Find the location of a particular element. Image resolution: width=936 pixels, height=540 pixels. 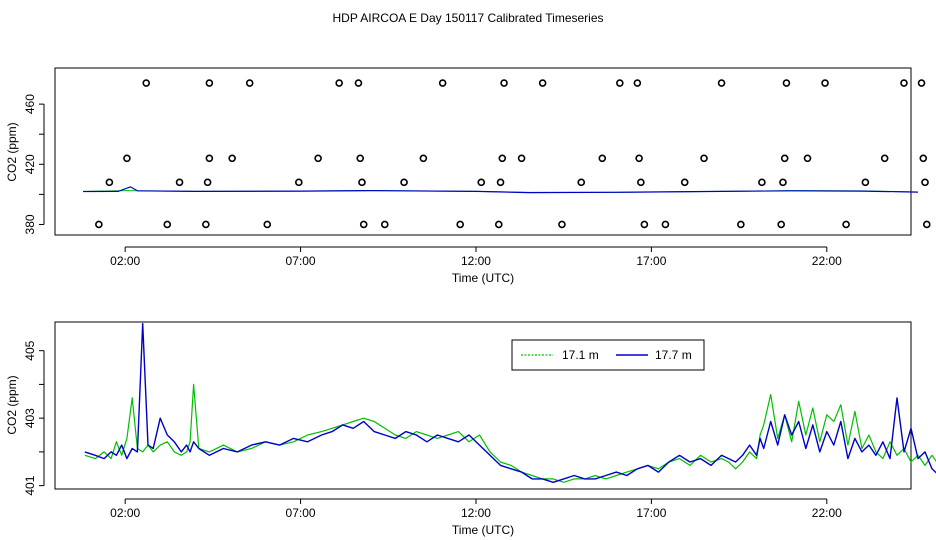

bottom-x-axis-label: Time (UTC) is located at coordinates (483, 530).